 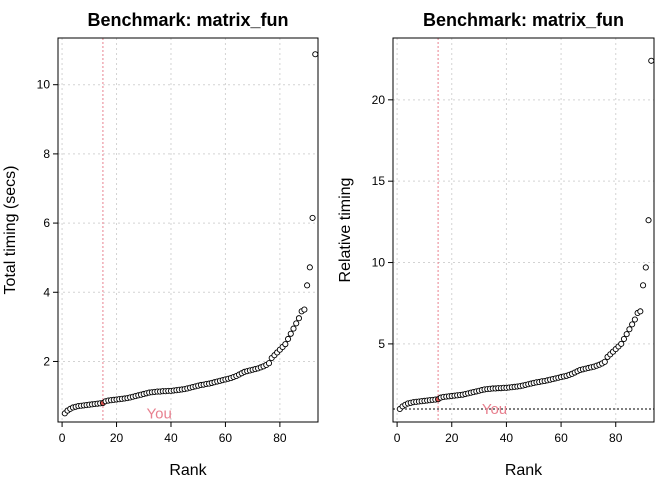 I want to click on y-tick-label: 20, so click(x=379, y=100).